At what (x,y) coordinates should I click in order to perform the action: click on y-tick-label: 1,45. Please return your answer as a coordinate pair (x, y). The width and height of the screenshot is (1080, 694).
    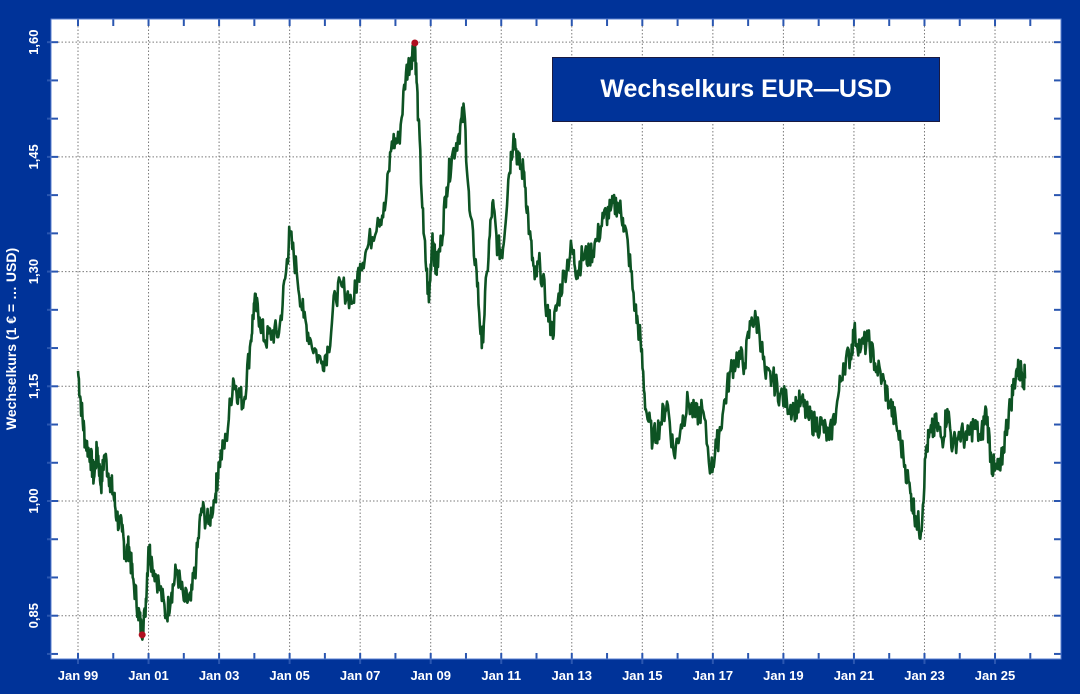
    Looking at the image, I should click on (33, 156).